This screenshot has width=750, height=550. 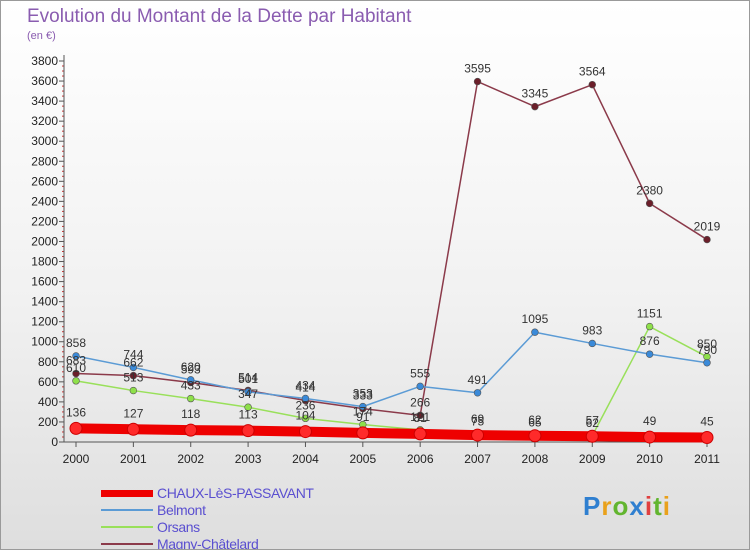 I want to click on data-label: 2019, so click(x=707, y=227).